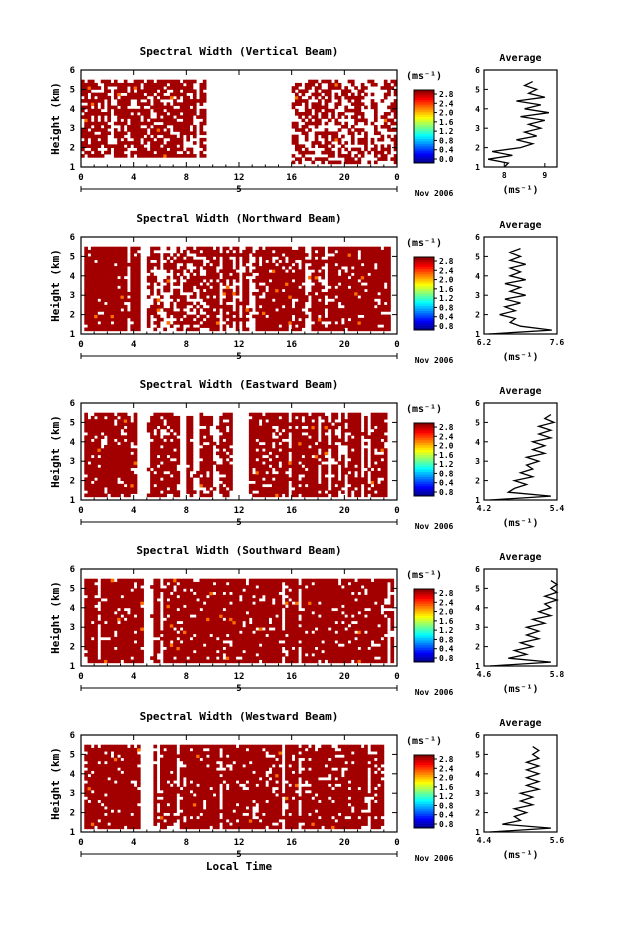  I want to click on colorbar-tick-label: 2.0, so click(446, 113).